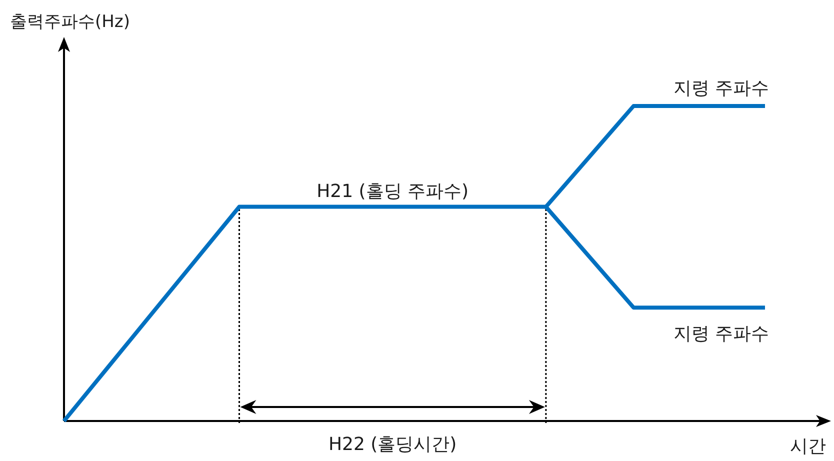 The width and height of the screenshot is (834, 461). Describe the element at coordinates (808, 446) in the screenshot. I see `x-axis-title: 시간` at that location.